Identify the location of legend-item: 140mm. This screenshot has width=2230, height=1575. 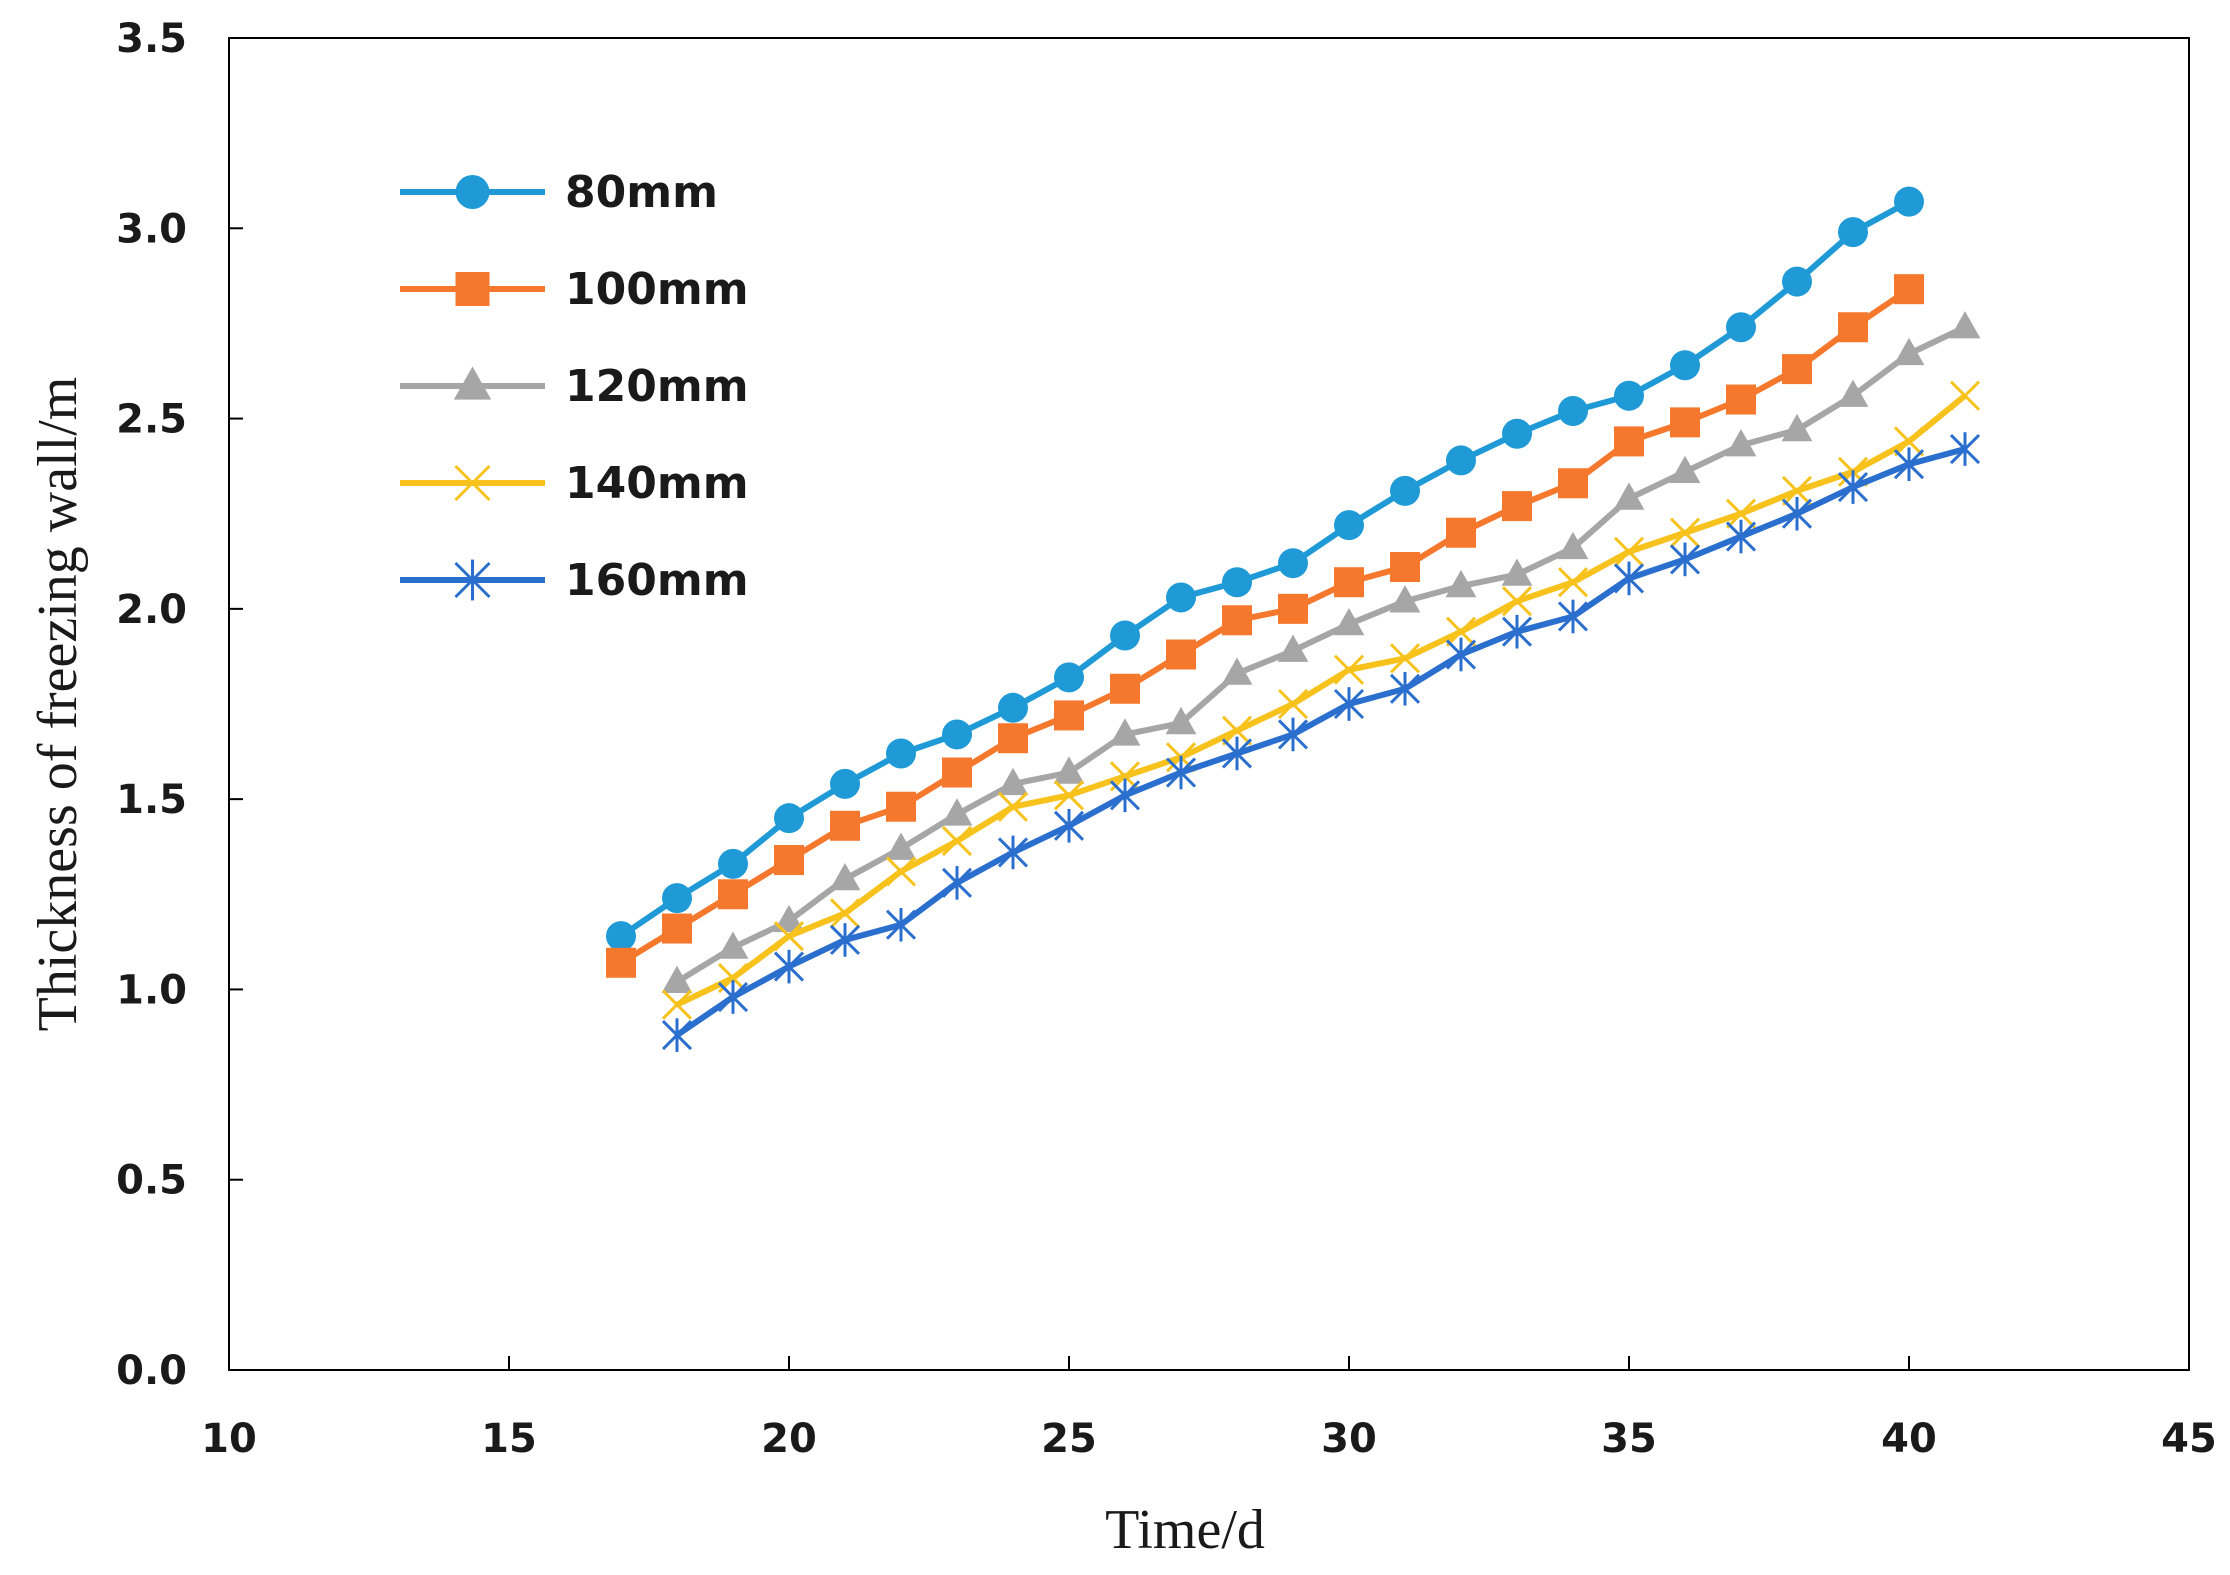
(574, 483).